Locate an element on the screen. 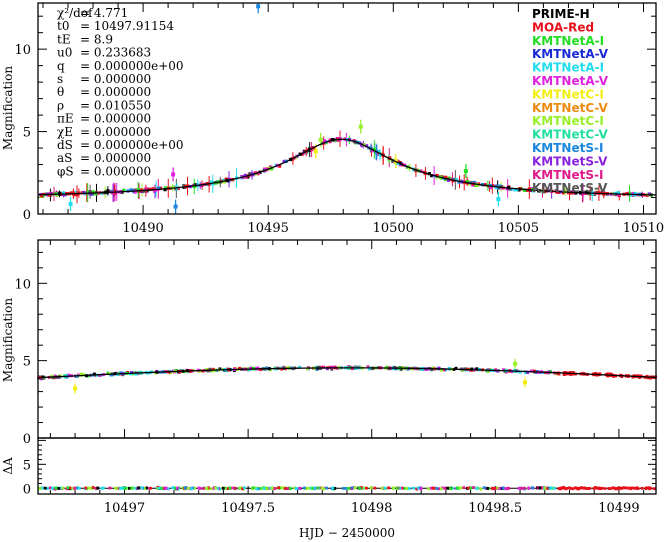 The image size is (667, 542). residual-data-points is located at coordinates (347, 488).